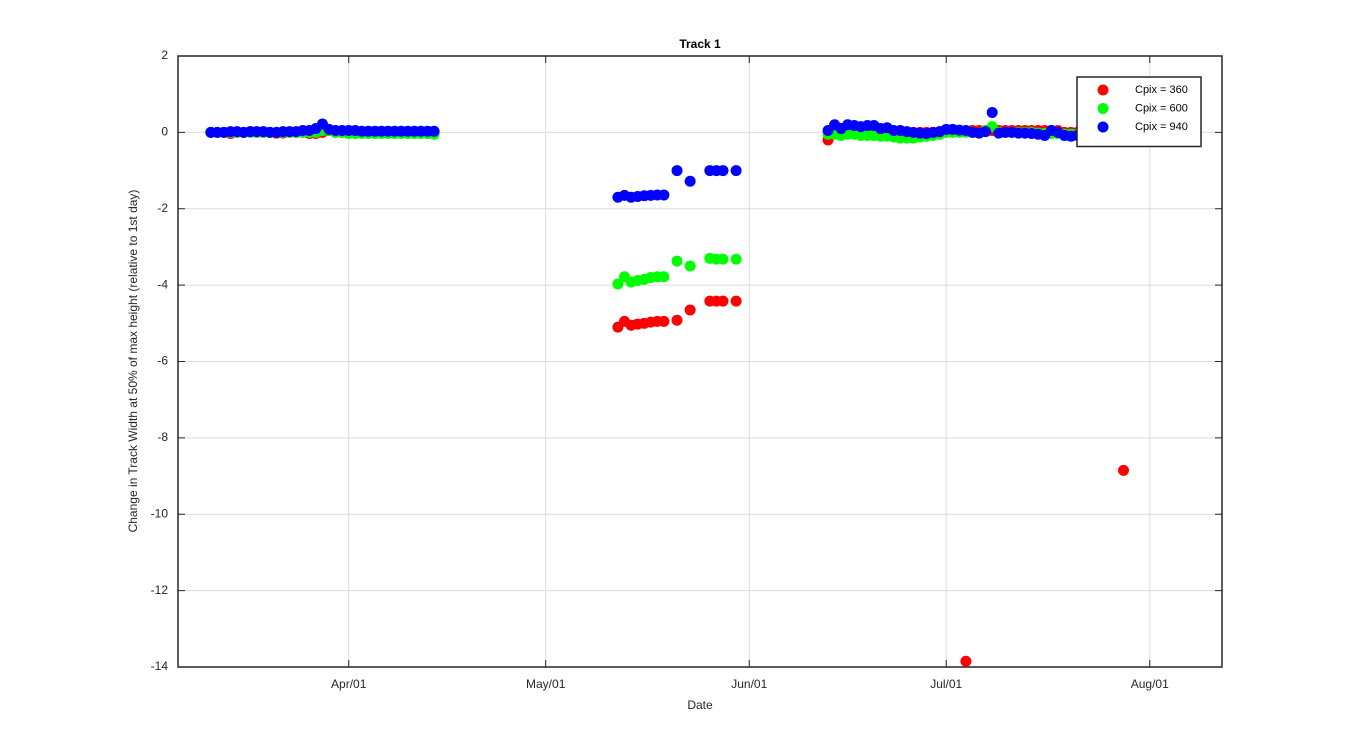  I want to click on legend-label: Cpix = 940, so click(1161, 127).